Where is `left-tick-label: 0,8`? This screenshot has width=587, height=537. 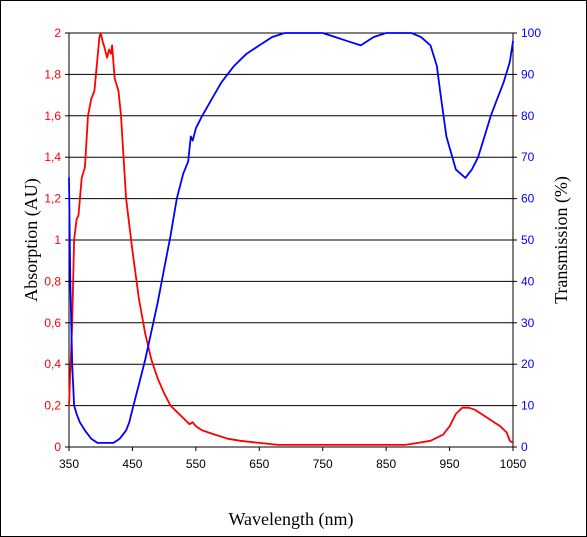 left-tick-label: 0,8 is located at coordinates (52, 281).